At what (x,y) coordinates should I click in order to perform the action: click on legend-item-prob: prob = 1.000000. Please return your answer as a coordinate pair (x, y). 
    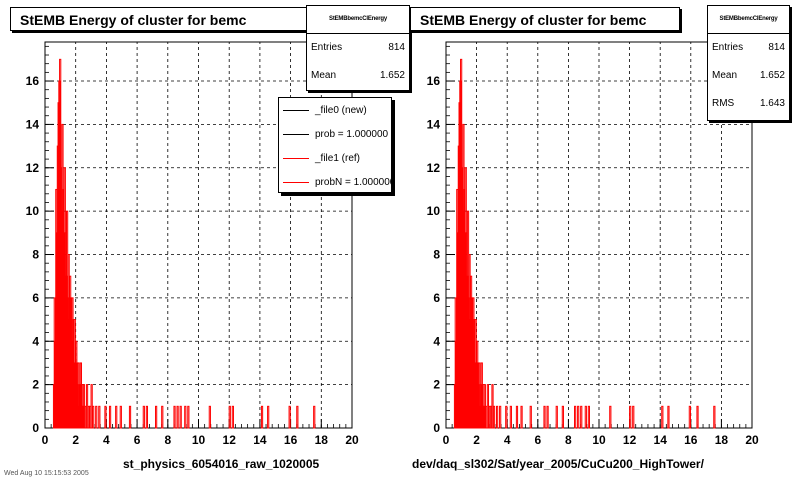
    Looking at the image, I should click on (335, 134).